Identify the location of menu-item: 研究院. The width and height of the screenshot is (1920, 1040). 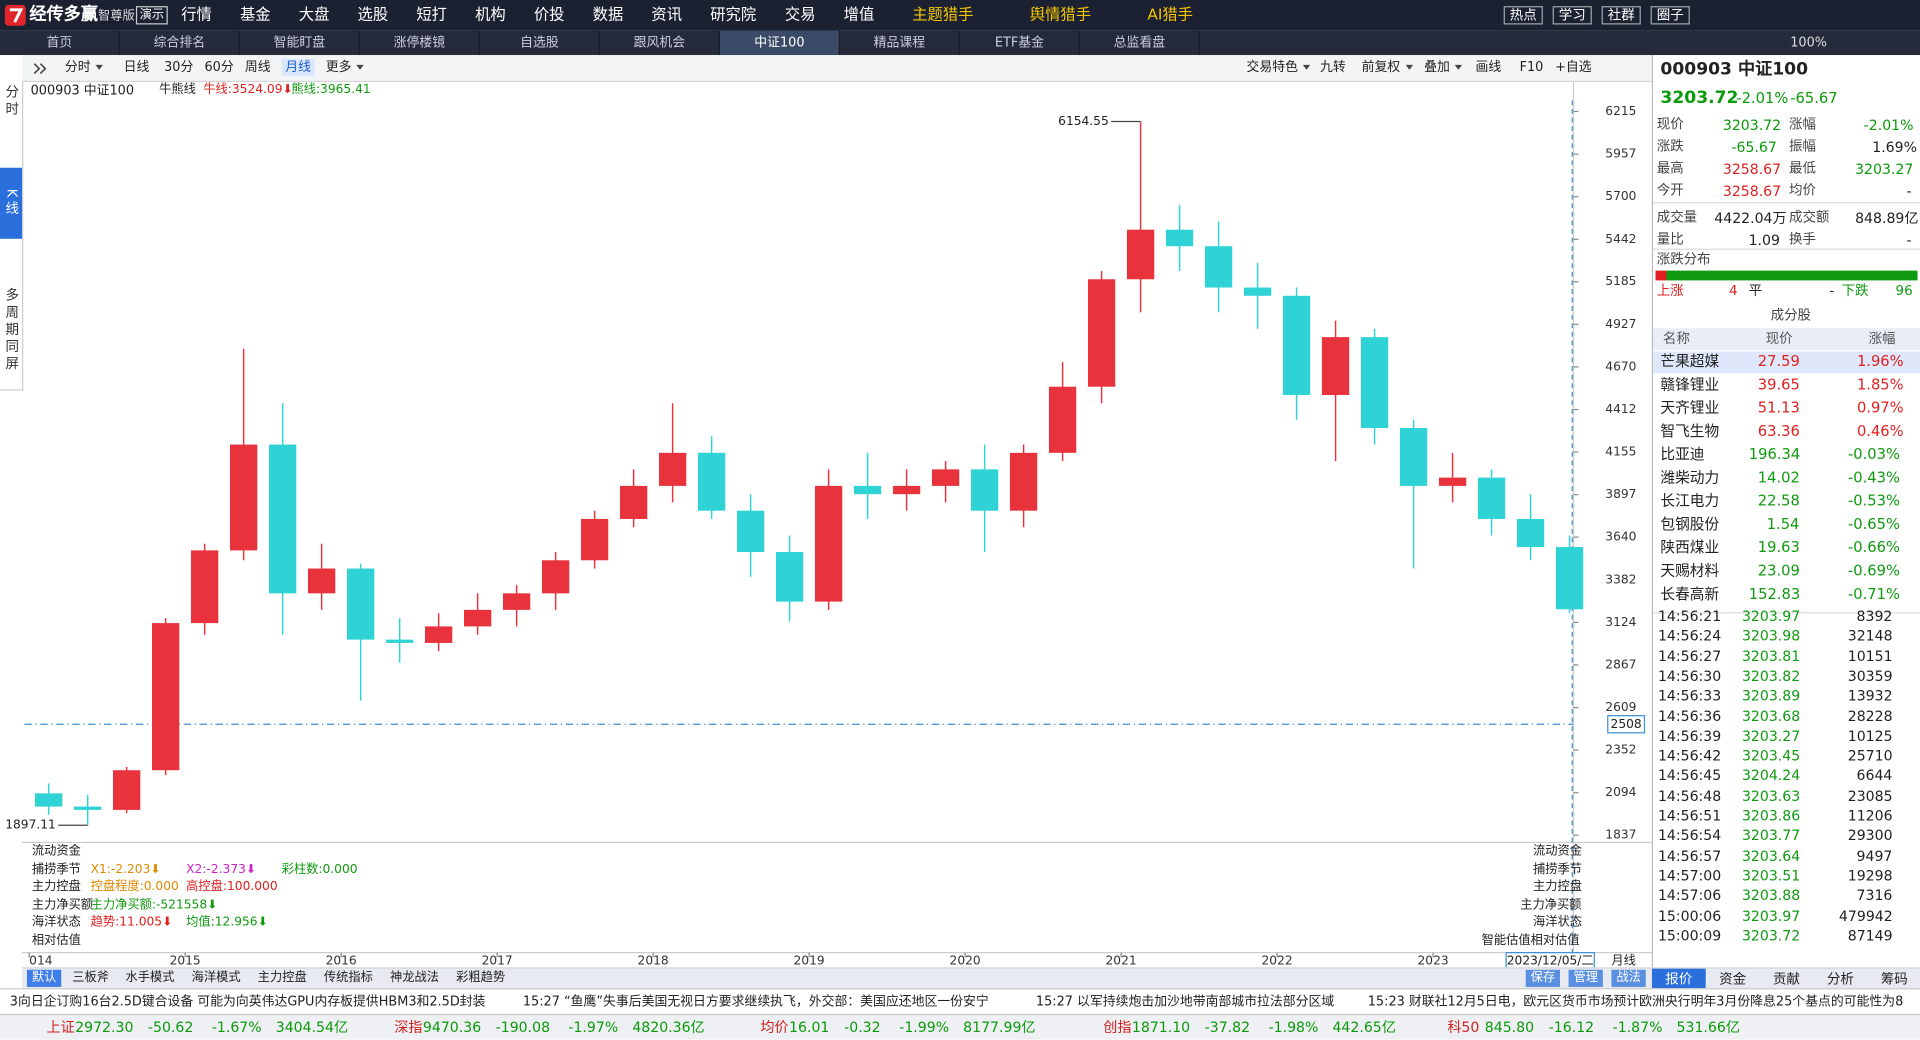
(733, 14).